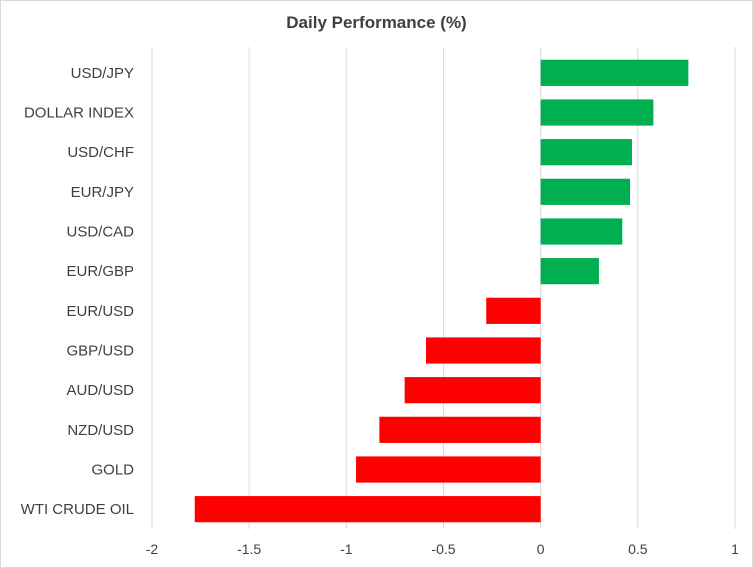 Image resolution: width=753 pixels, height=568 pixels. I want to click on category-label: DOLLAR INDEX, so click(79, 113).